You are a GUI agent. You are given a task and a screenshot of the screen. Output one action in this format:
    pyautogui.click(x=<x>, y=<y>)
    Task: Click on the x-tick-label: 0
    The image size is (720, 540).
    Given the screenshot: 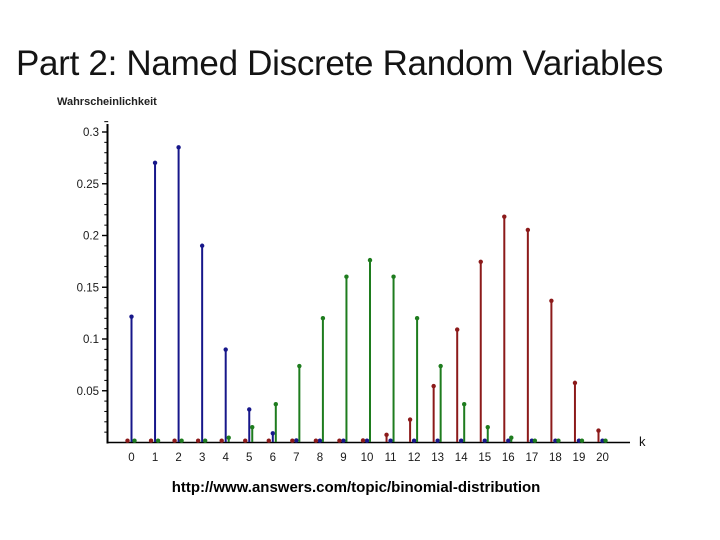 What is the action you would take?
    pyautogui.click(x=131, y=458)
    